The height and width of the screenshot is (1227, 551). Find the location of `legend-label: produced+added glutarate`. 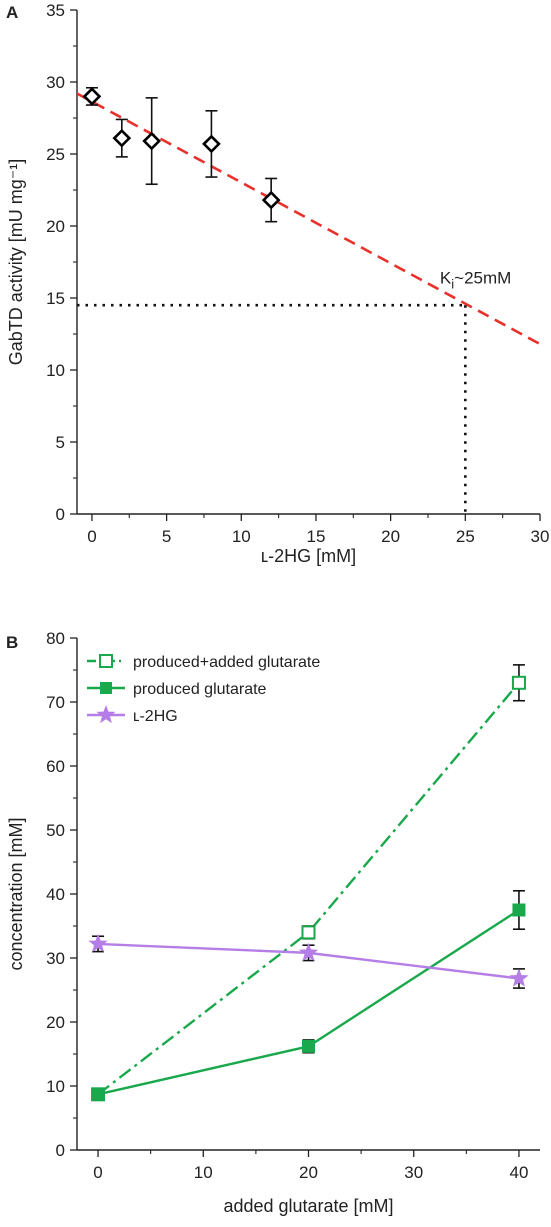

legend-label: produced+added glutarate is located at coordinates (226, 662).